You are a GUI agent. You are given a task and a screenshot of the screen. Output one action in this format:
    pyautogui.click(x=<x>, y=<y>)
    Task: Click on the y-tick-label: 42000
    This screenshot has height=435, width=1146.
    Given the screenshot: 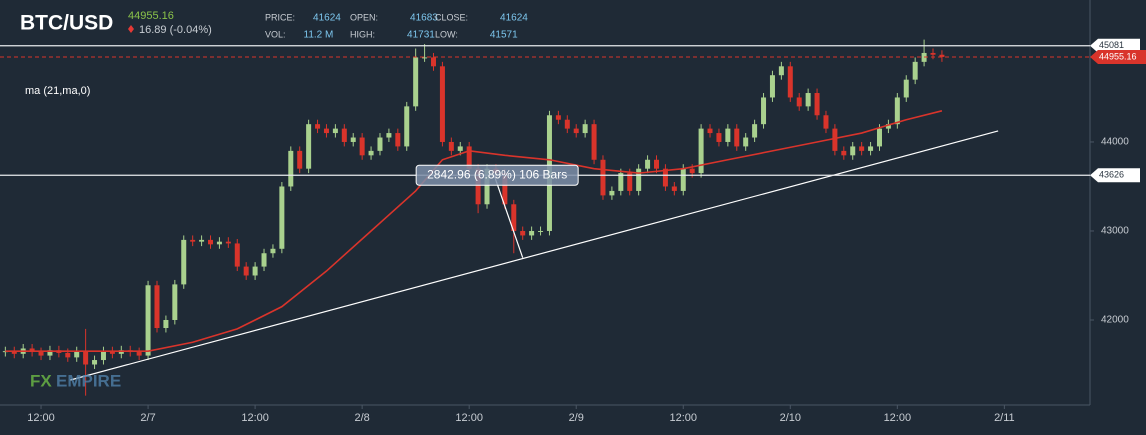 What is the action you would take?
    pyautogui.click(x=1115, y=320)
    